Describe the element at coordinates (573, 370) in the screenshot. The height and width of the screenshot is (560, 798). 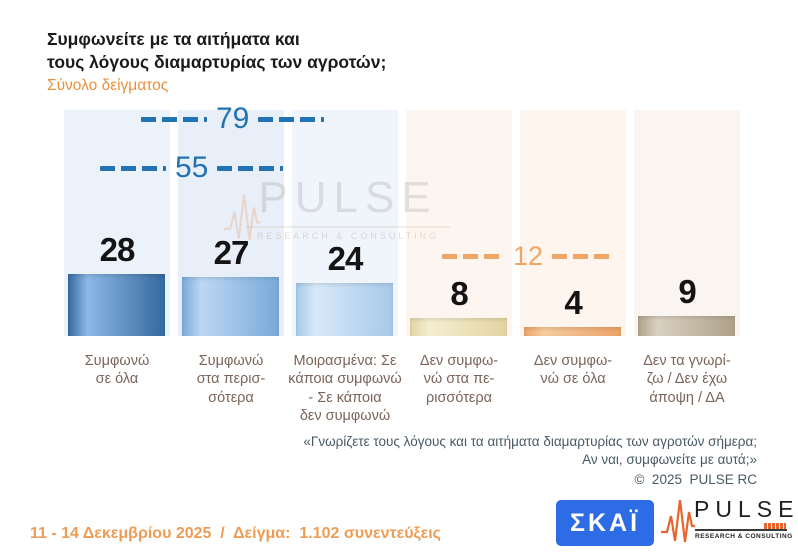
I see `category-label: Δεν συμφω- νώ σε όλα` at that location.